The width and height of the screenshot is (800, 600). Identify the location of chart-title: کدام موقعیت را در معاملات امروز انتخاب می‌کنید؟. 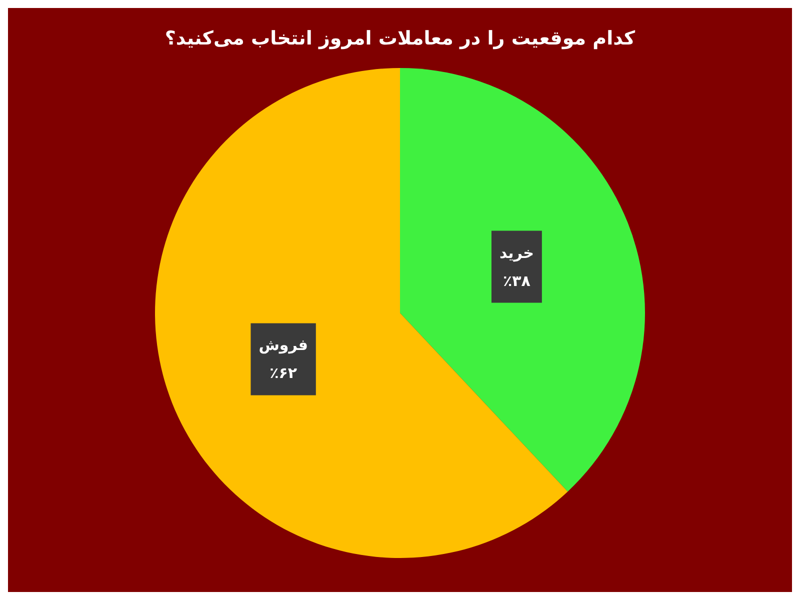
(400, 39).